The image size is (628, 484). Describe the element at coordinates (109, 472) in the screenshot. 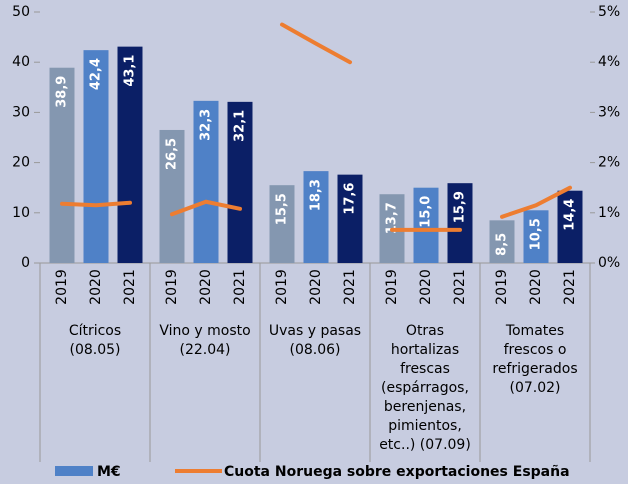

I see `legend-label: M€` at that location.